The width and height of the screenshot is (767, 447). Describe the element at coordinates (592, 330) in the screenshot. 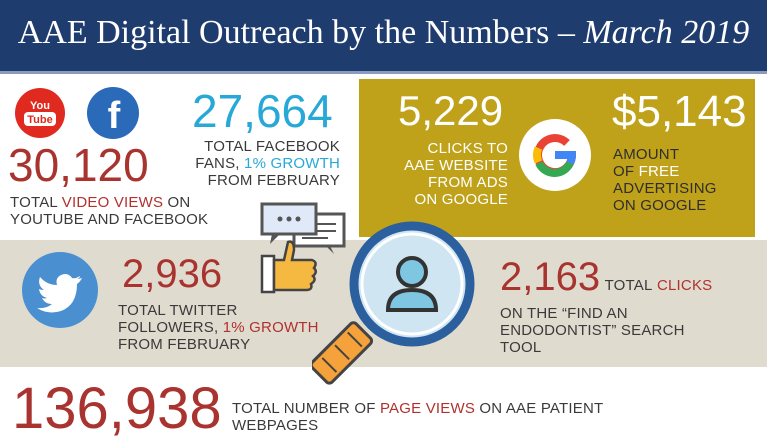

I see `search-tool-caption-line3: ENDODONTIST” SEARCH` at that location.